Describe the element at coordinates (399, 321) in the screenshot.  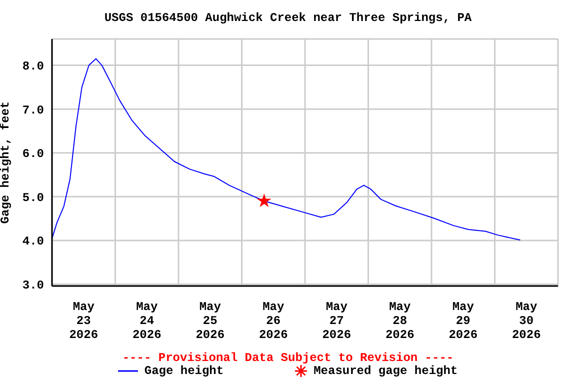
I see `x-tick-label: May 28 2026` at that location.